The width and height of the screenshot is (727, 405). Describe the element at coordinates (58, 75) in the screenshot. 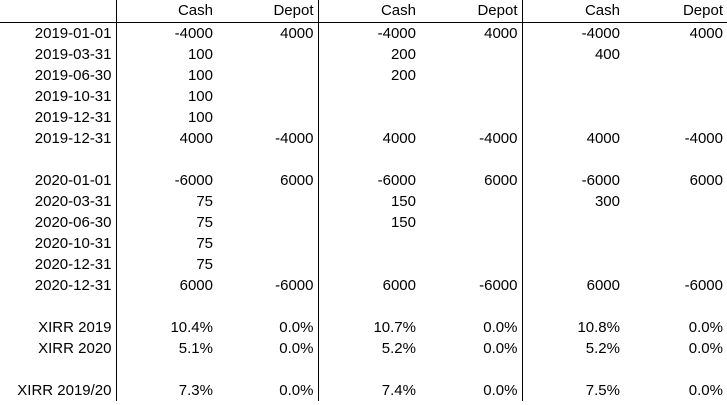

I see `row-label-cell: 2019-06-30` at that location.